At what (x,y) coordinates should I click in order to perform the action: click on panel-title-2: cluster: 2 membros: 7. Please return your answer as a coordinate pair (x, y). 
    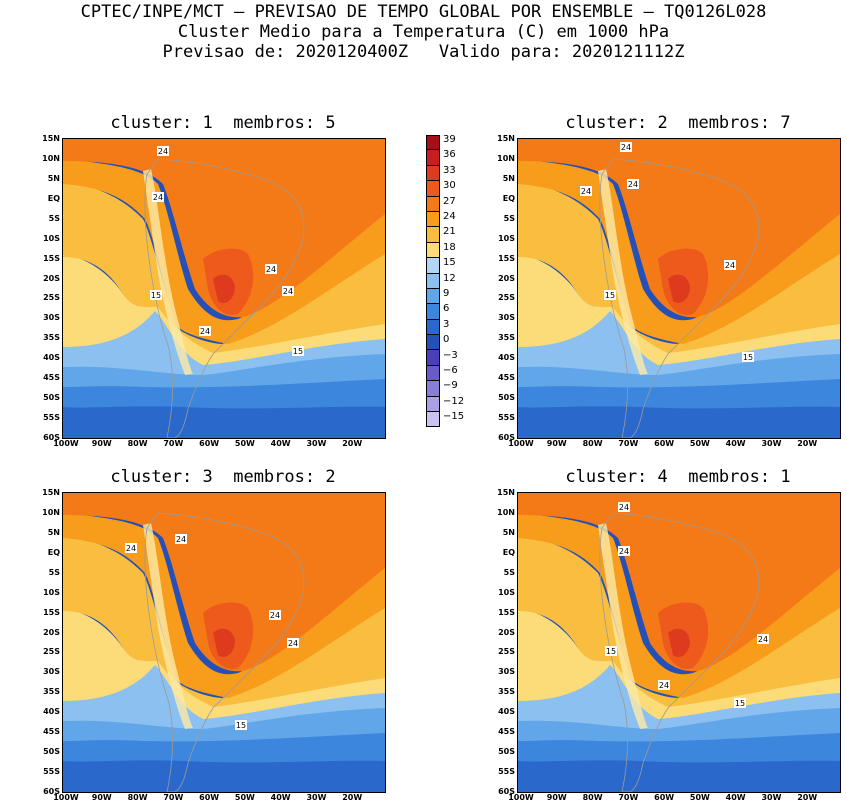
    Looking at the image, I should click on (678, 123).